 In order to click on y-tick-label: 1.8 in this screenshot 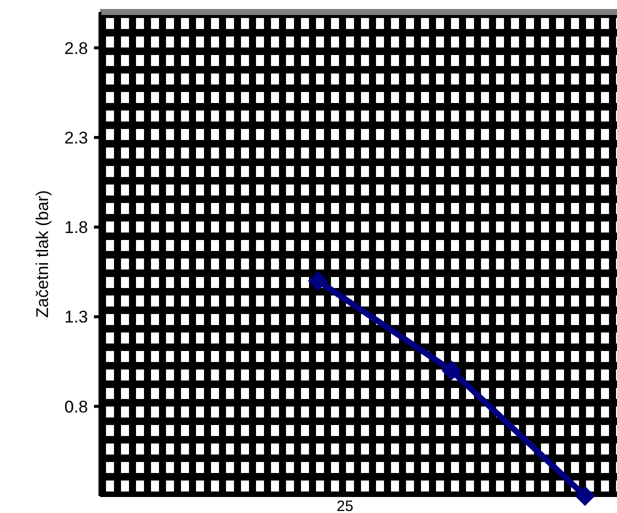, I will do `click(76, 228)`.